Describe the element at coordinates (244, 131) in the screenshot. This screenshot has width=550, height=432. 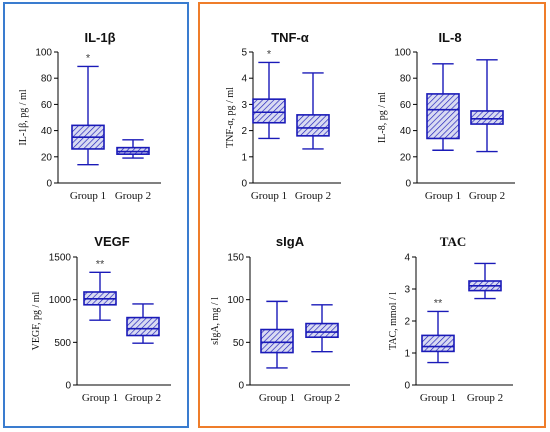
I see `panel-2-y-tick-label: 2` at that location.